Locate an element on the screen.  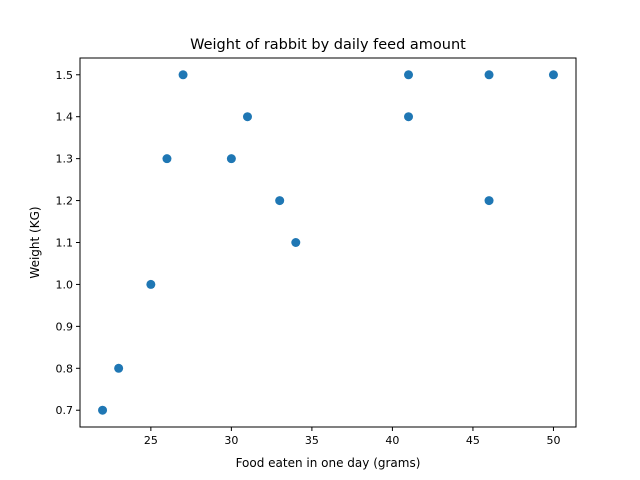
x-tick-label: 45 is located at coordinates (473, 440).